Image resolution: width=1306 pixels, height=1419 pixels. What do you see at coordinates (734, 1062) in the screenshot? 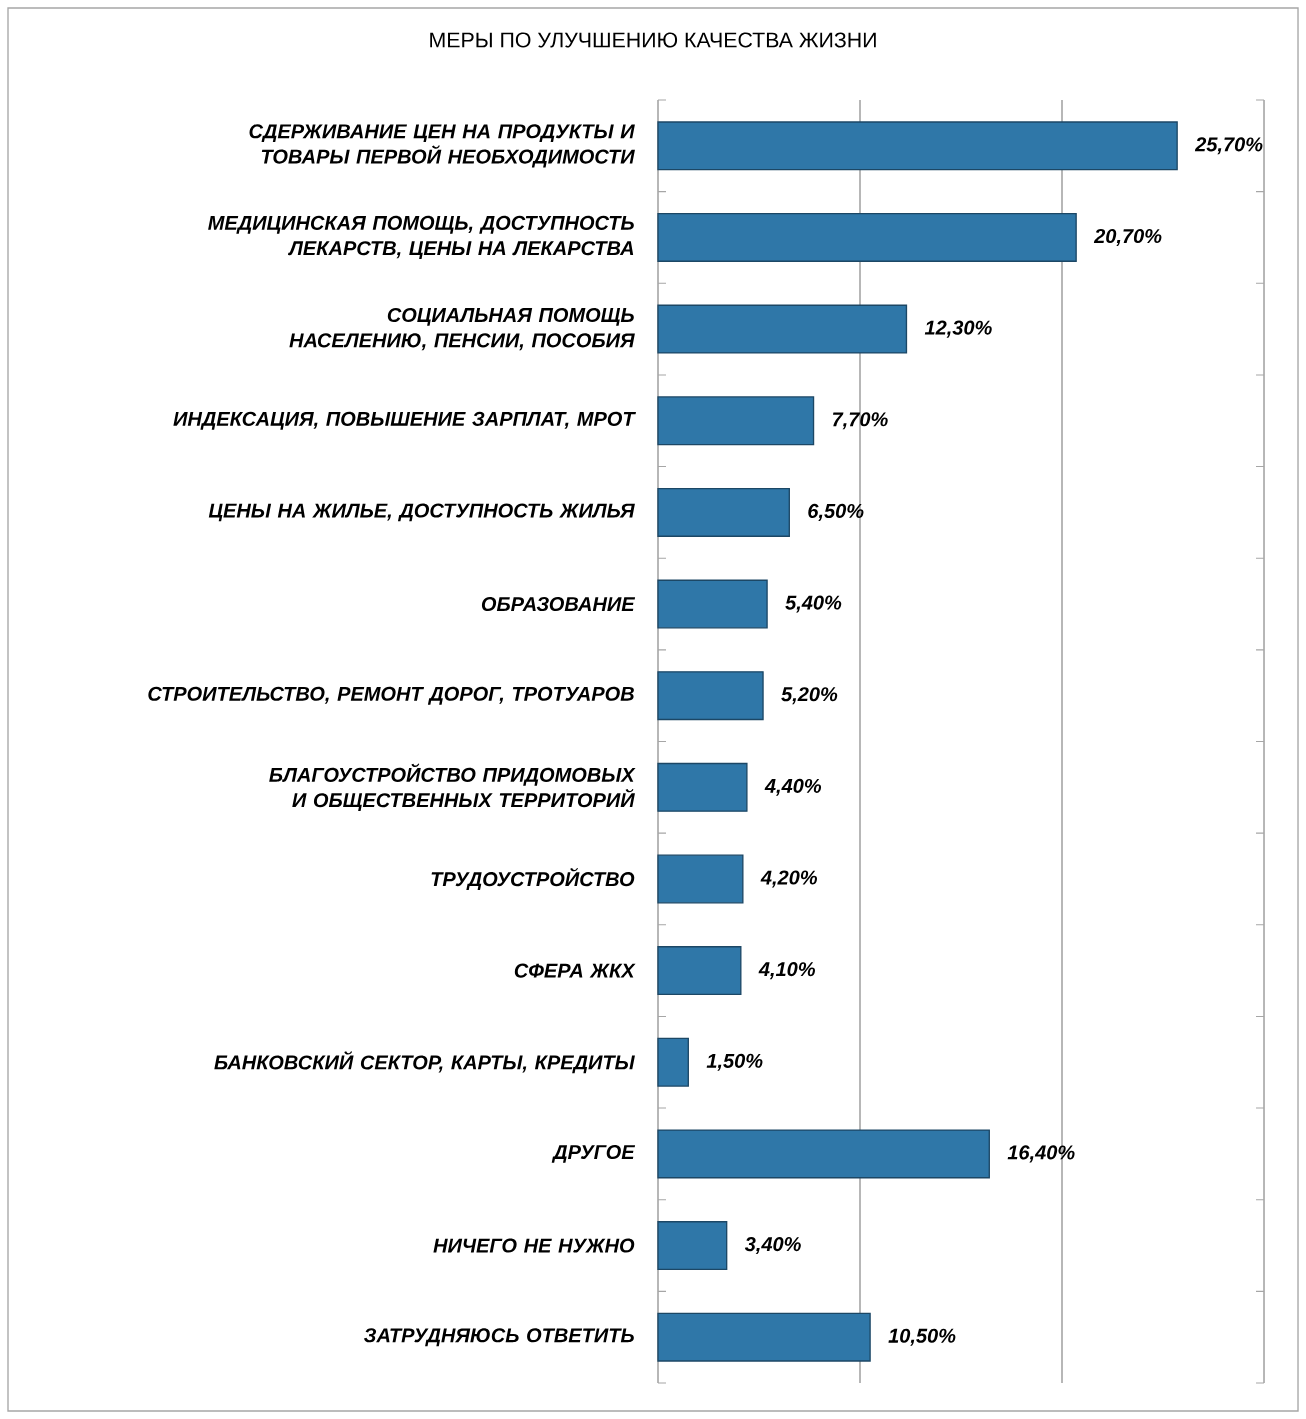
I see `data-label: 1,50%` at bounding box center [734, 1062].